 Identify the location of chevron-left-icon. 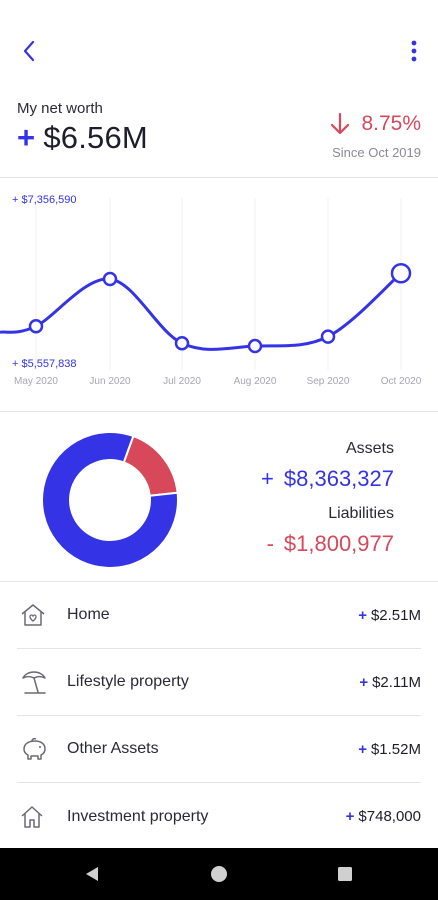
(29, 51).